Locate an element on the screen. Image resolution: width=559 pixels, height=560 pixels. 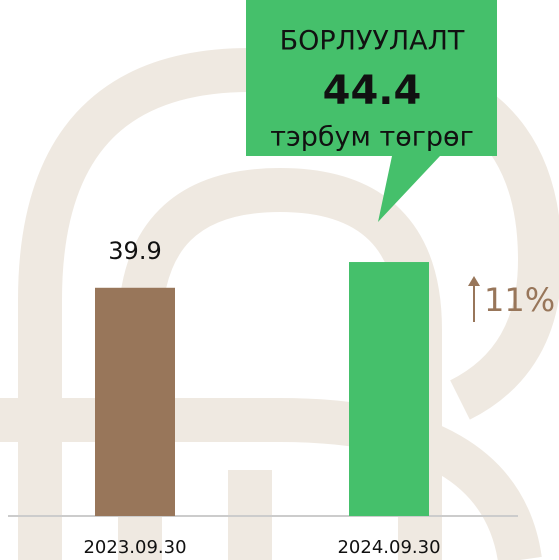
callout-unit: тэрбум төгрөг is located at coordinates (372, 137).